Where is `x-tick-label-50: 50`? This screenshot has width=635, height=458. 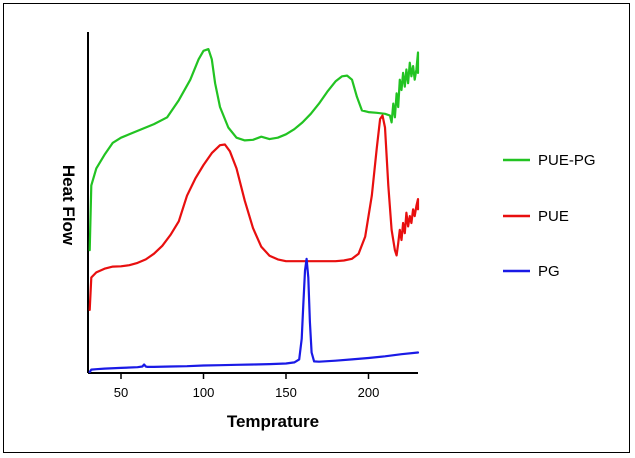 x-tick-label-50: 50 is located at coordinates (121, 392).